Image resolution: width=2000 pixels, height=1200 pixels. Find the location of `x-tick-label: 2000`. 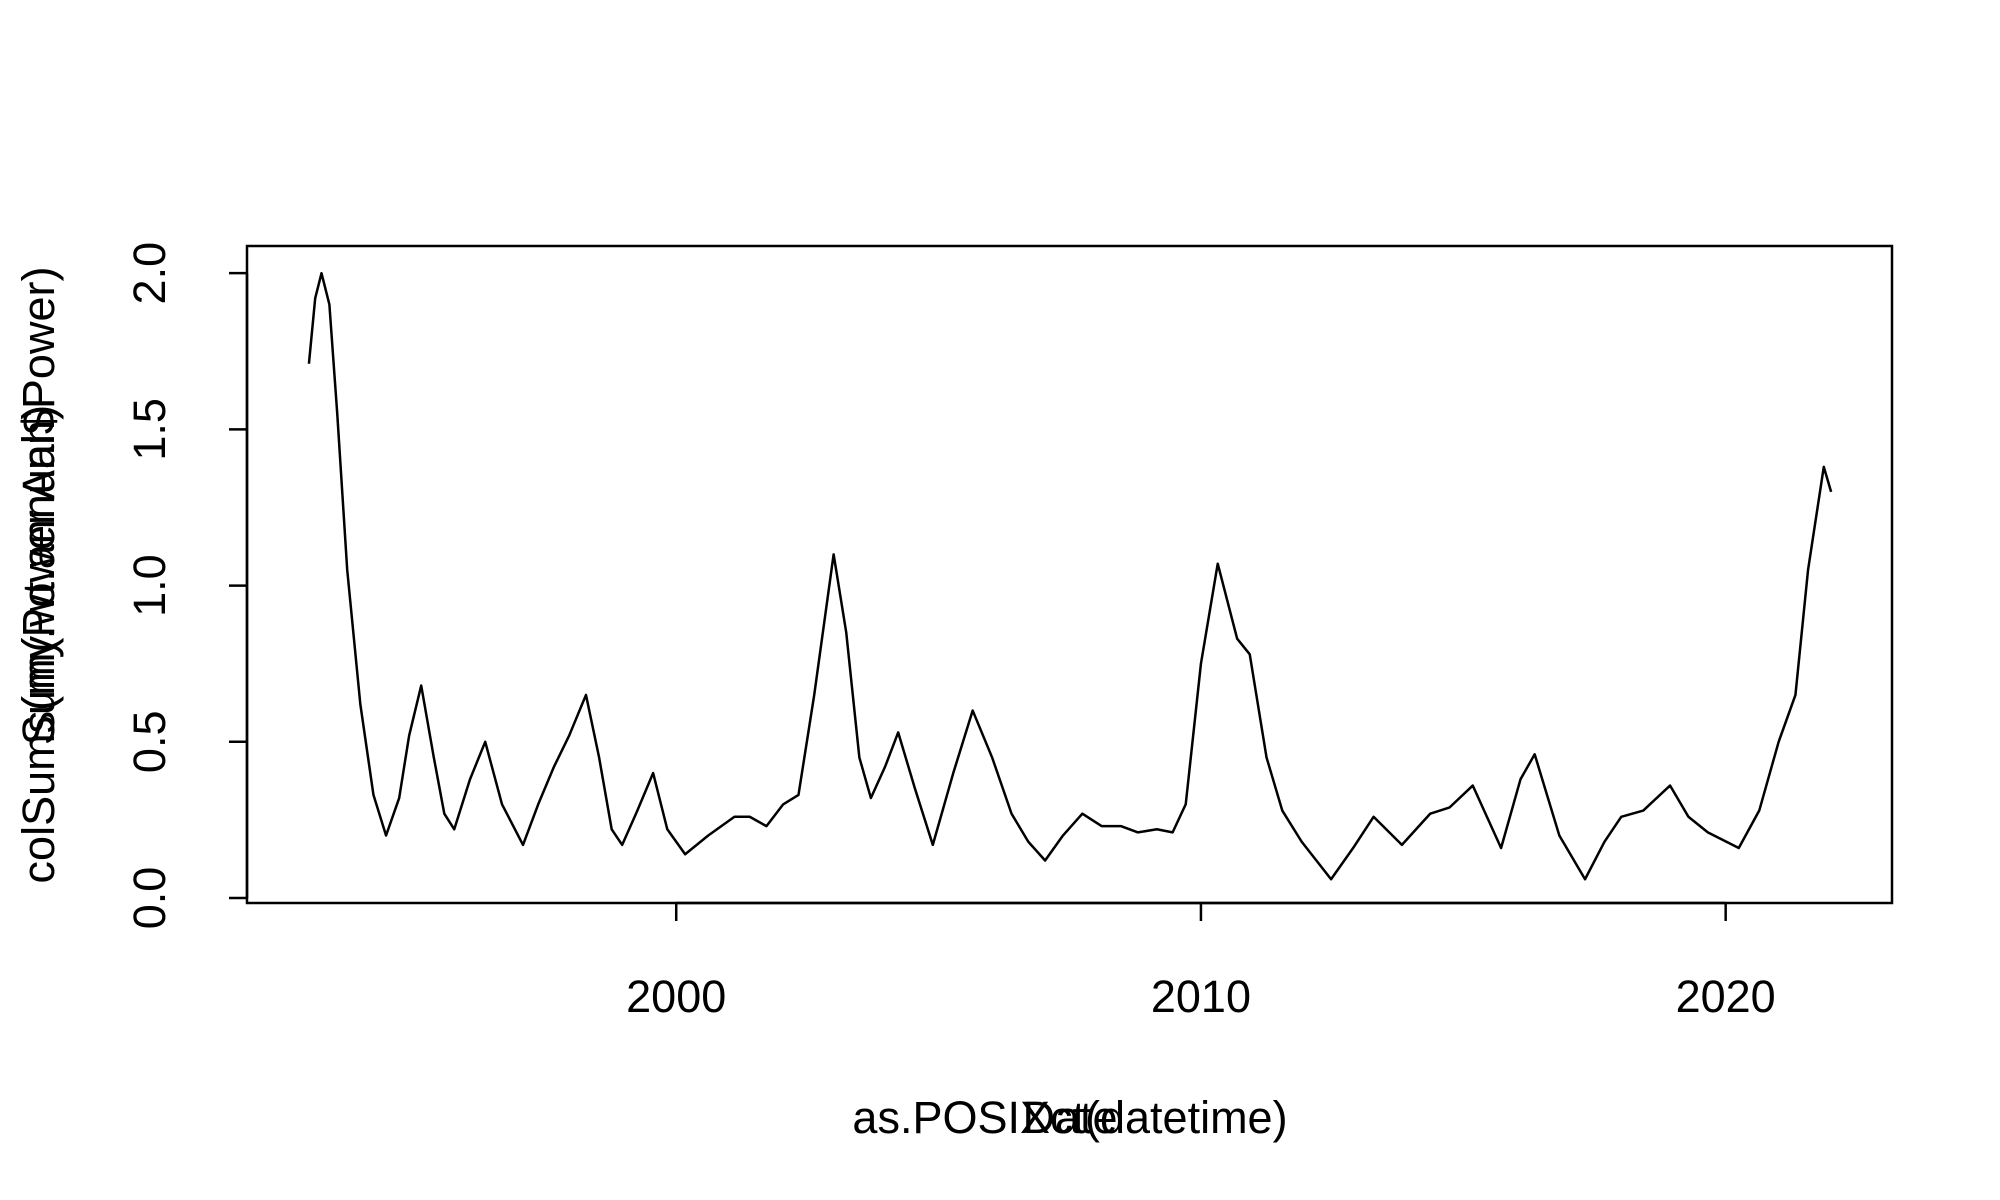

x-tick-label: 2000 is located at coordinates (676, 996).